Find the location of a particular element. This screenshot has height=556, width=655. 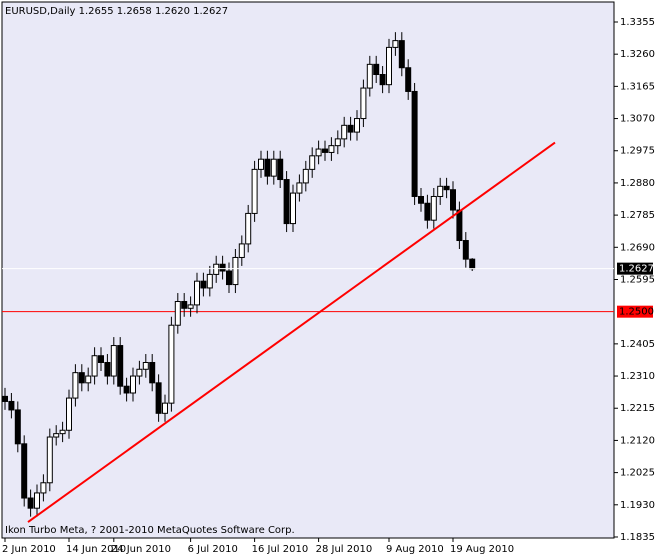

bid-label: 1.2627 is located at coordinates (636, 269).